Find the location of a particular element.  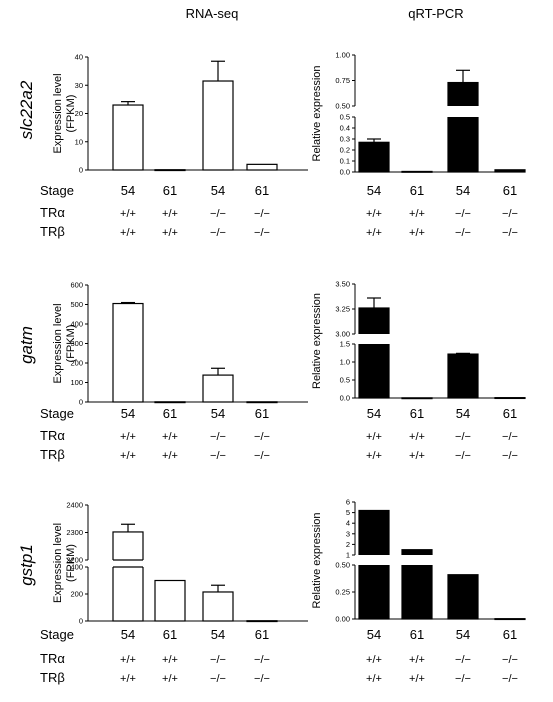

y-tick-label: 0.2 is located at coordinates (345, 150).